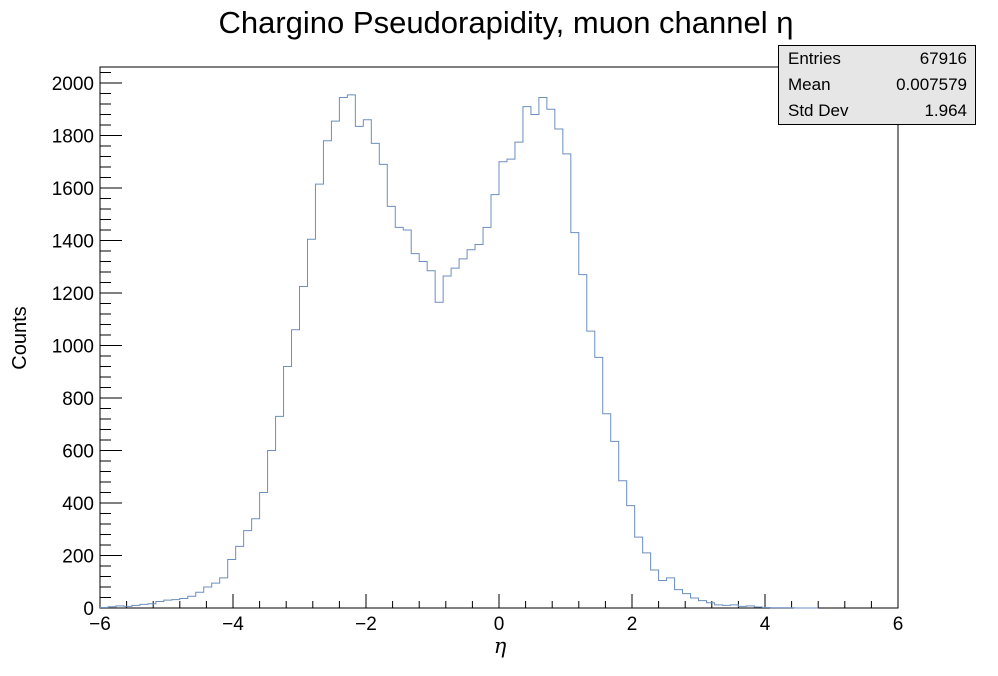  What do you see at coordinates (877, 59) in the screenshot?
I see `stats-row-entries: Entries 67916` at bounding box center [877, 59].